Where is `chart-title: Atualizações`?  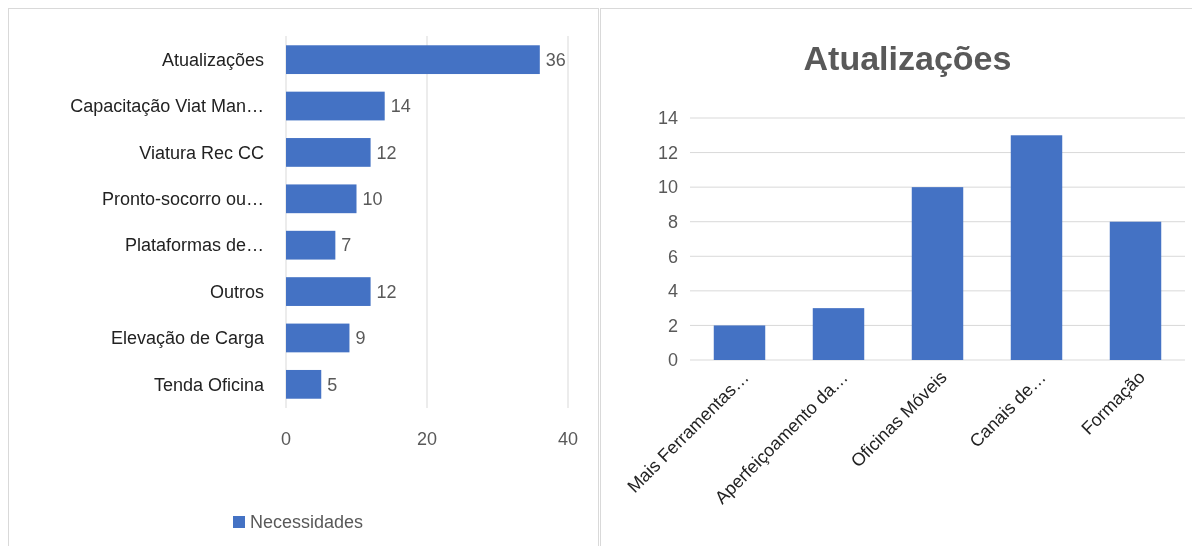
chart-title: Atualizações is located at coordinates (907, 58).